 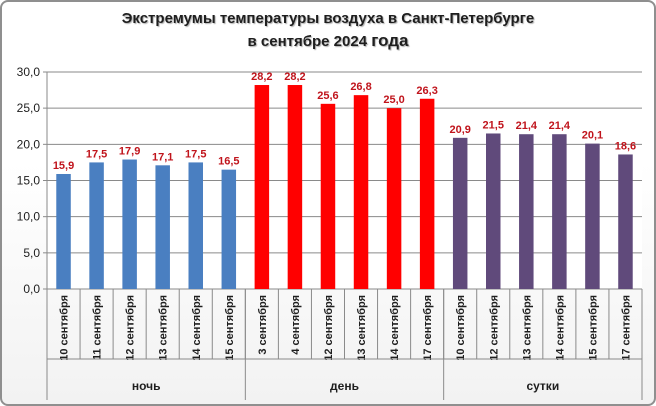 I want to click on data-label: 17,9, so click(x=129, y=152).